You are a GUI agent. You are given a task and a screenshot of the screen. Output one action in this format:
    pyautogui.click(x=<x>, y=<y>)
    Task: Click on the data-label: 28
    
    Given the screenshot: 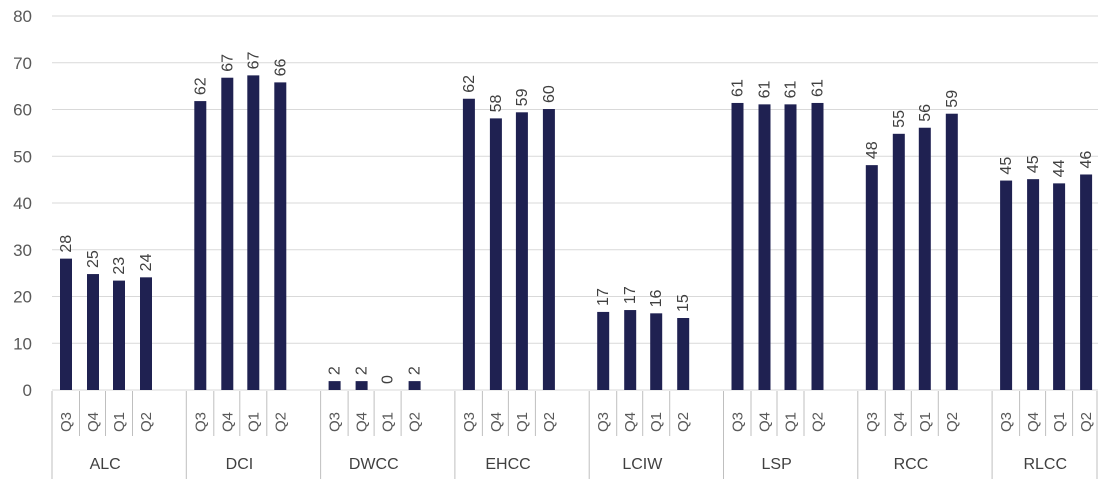 What is the action you would take?
    pyautogui.click(x=66, y=244)
    